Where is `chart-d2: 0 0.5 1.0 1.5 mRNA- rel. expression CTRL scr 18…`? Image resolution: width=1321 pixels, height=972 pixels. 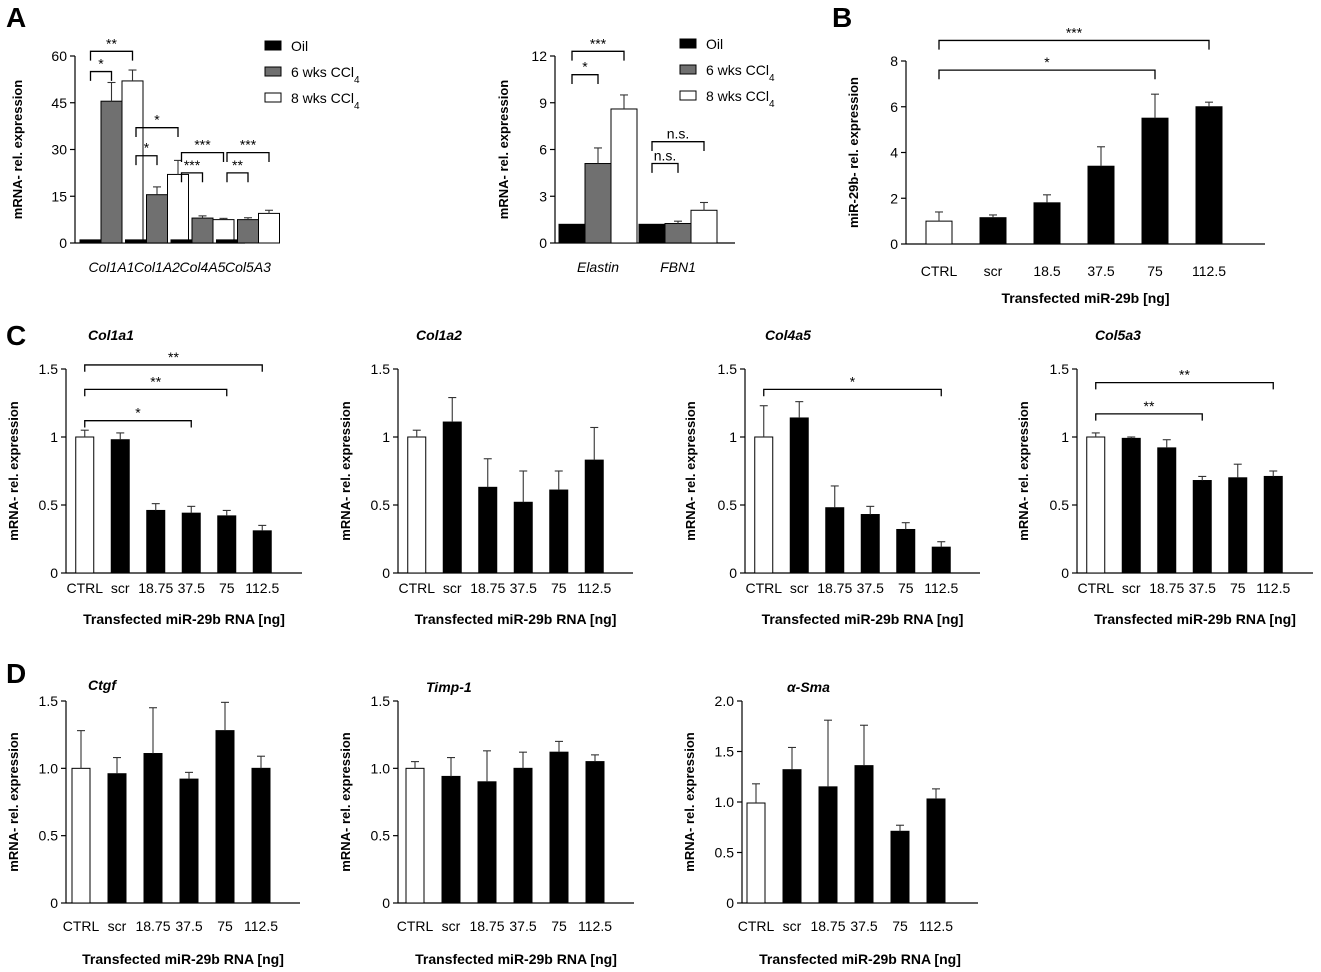 chart-d2: 0 0.5 1.0 1.5 mRNA- rel. expression CTRL scr 18… is located at coordinates (486, 823).